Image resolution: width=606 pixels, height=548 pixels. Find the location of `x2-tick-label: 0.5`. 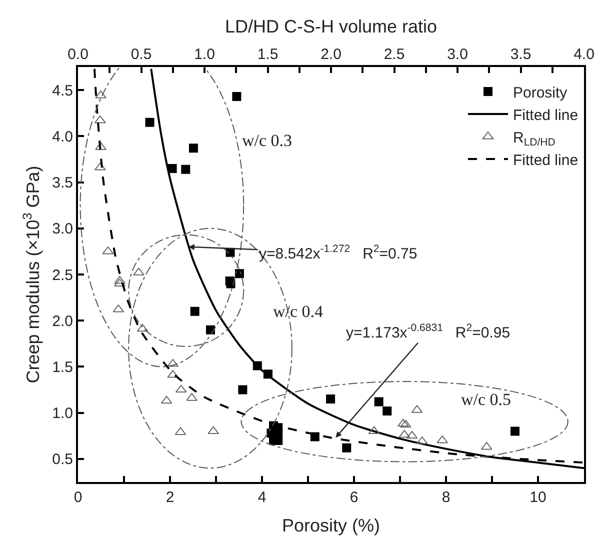

x2-tick-label: 0.5 is located at coordinates (141, 54).